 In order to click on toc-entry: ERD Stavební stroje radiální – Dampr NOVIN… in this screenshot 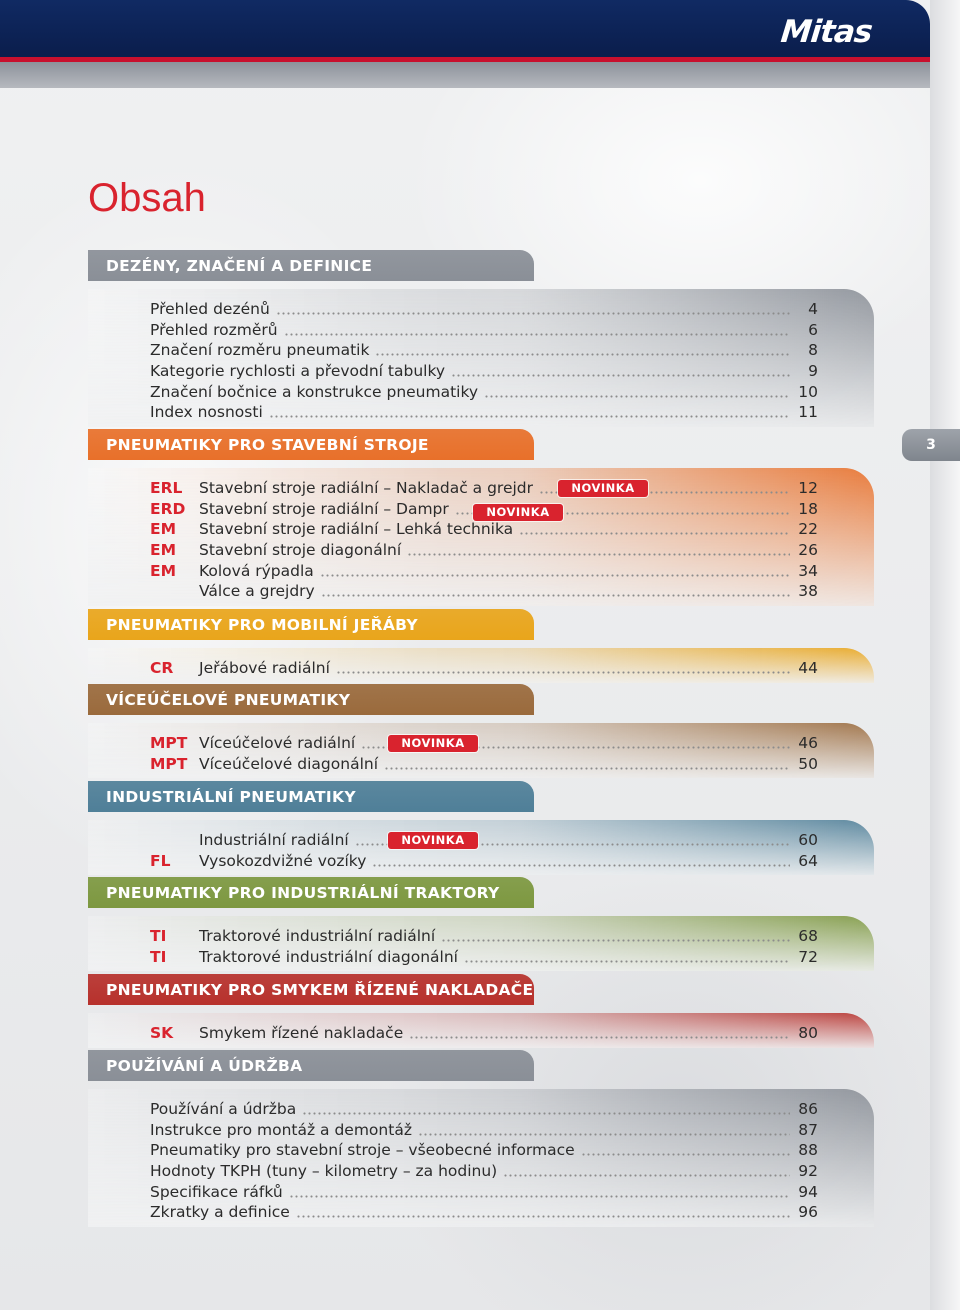, I will do `click(481, 510)`.